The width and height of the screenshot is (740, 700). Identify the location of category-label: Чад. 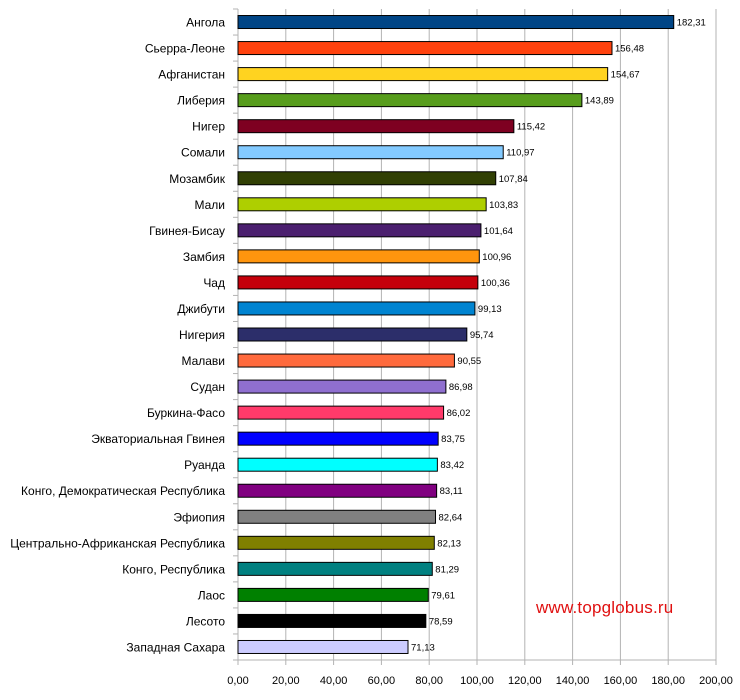
(214, 283).